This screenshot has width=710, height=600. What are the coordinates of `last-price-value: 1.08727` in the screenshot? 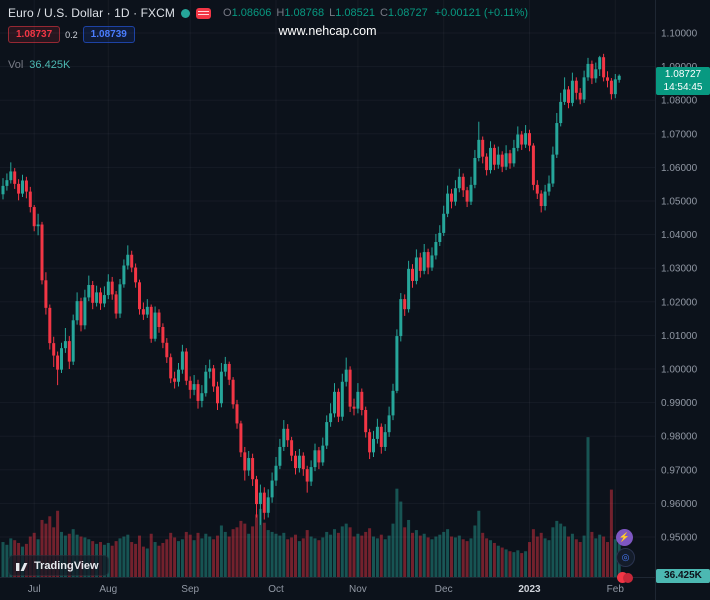 It's located at (683, 74).